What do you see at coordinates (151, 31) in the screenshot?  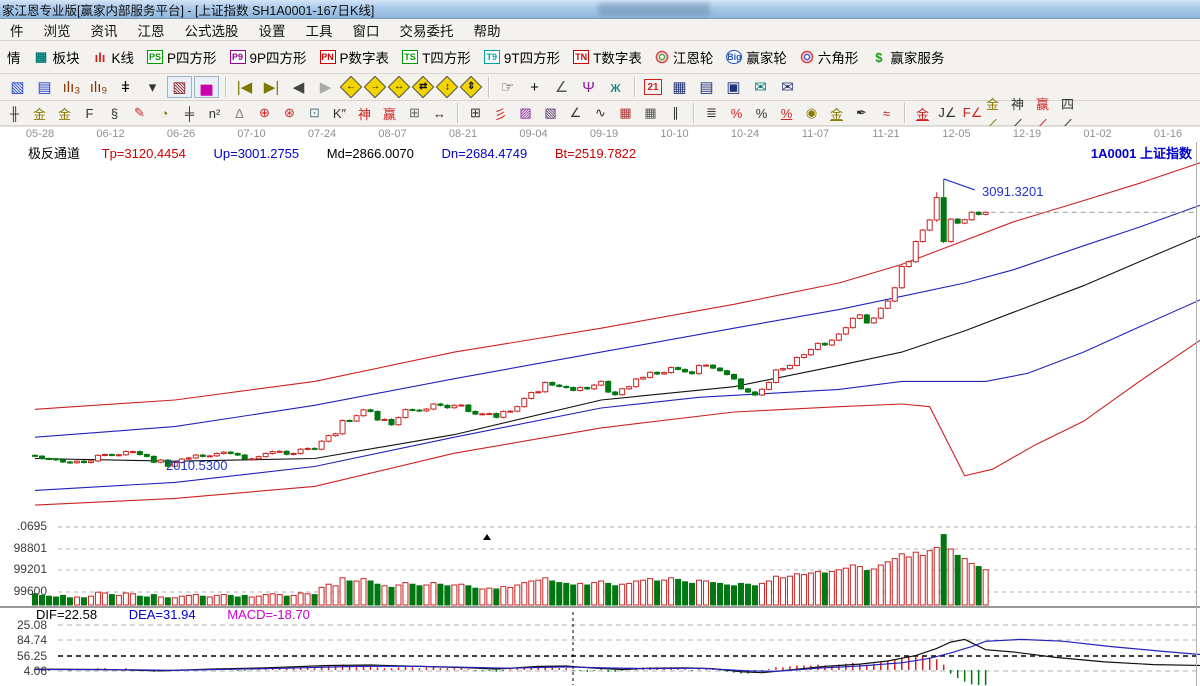 I see `menu-item-3: 江恩` at bounding box center [151, 31].